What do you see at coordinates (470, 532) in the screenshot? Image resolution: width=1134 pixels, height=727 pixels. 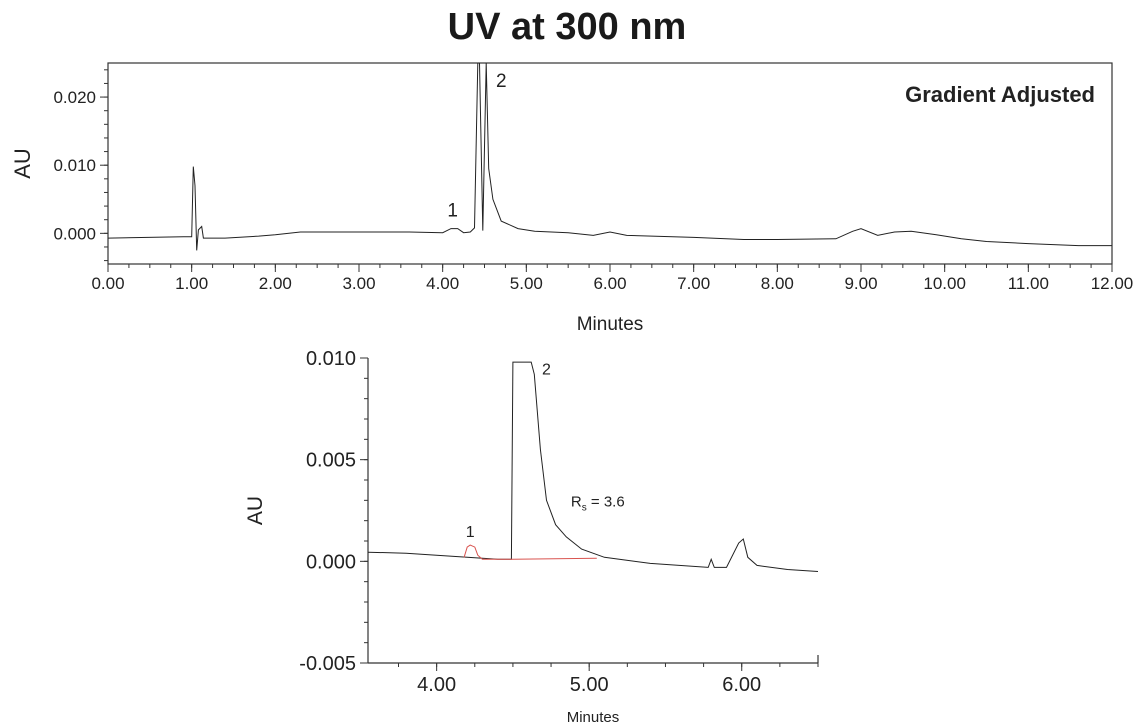 I see `chart-inset-plot-peak-label: 1` at bounding box center [470, 532].